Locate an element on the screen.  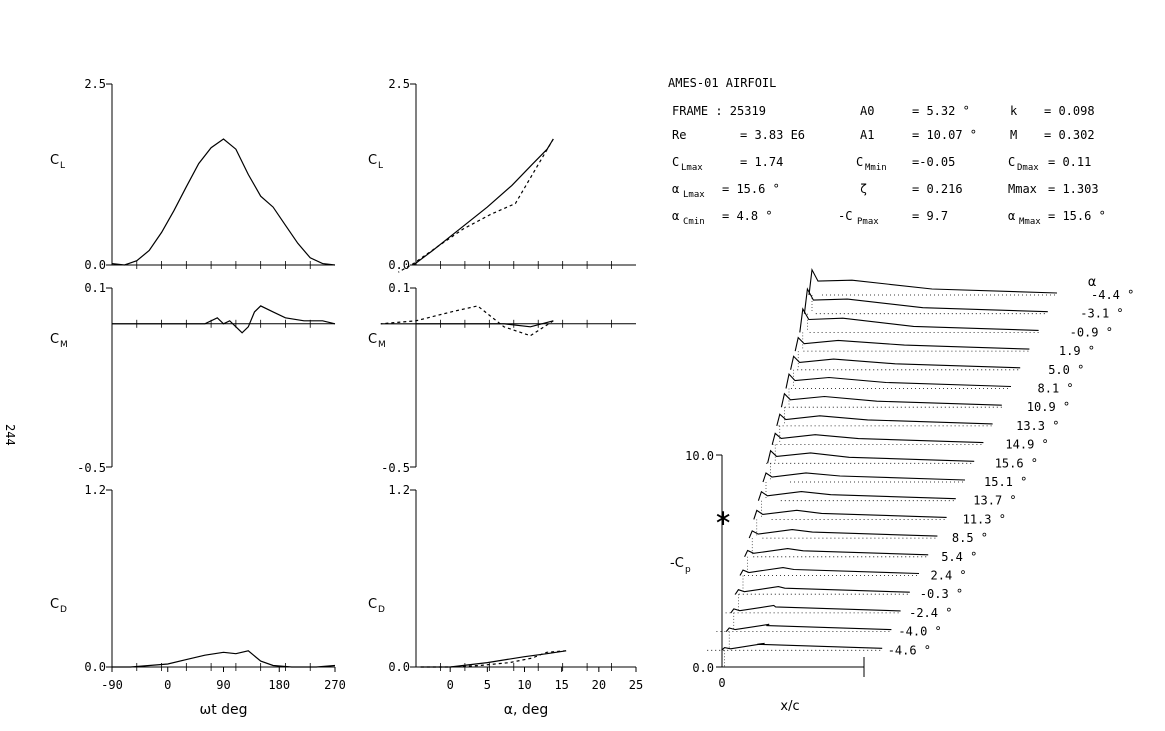
mmax-label: Mmax is located at coordinates (1022, 189).